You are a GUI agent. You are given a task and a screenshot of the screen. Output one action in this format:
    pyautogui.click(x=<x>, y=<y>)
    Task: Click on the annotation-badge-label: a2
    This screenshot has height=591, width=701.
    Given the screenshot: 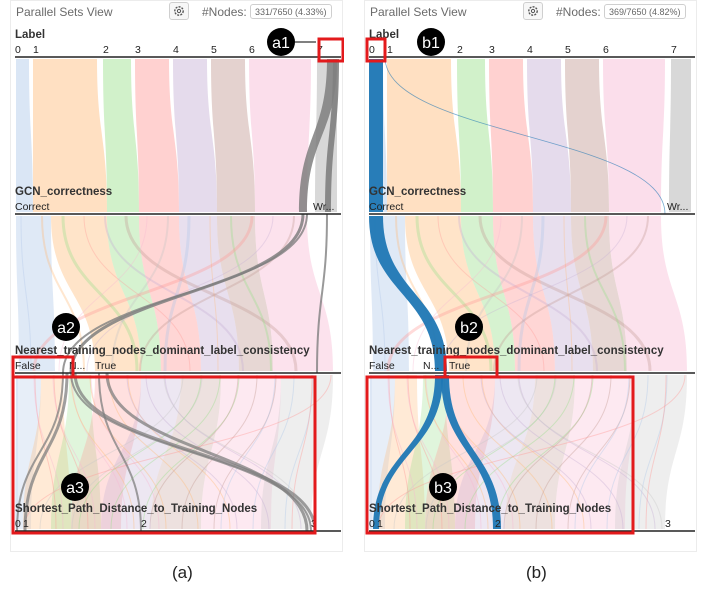 What is the action you would take?
    pyautogui.click(x=66, y=328)
    